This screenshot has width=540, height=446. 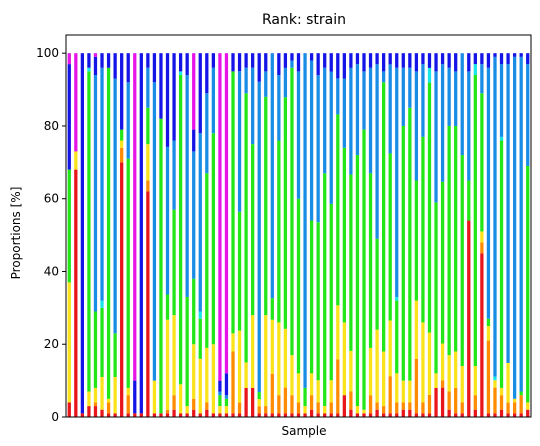 I want to click on chart-title: Rank: strain, so click(x=304, y=20).